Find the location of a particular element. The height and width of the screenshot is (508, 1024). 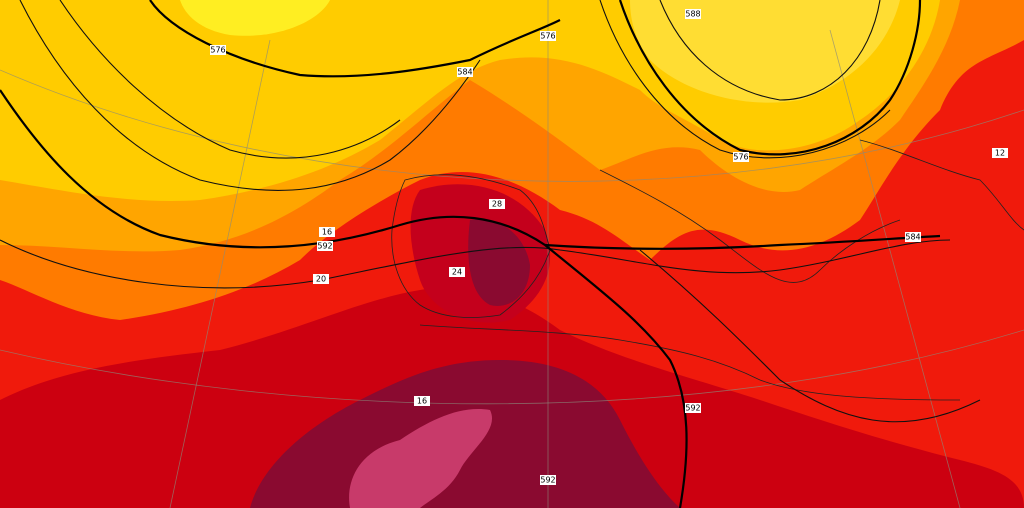

contour-label: 28 is located at coordinates (497, 204).